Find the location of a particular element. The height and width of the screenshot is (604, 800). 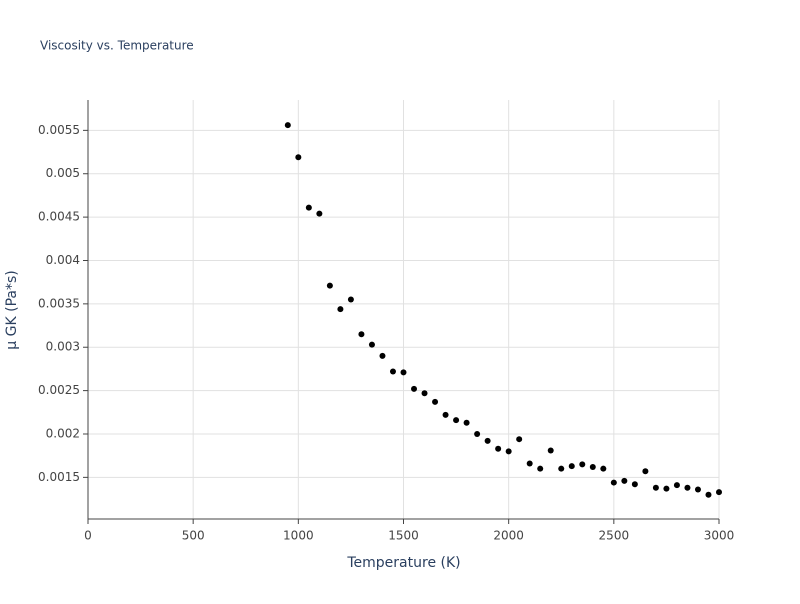

x-tick-label: 2000 is located at coordinates (508, 536).